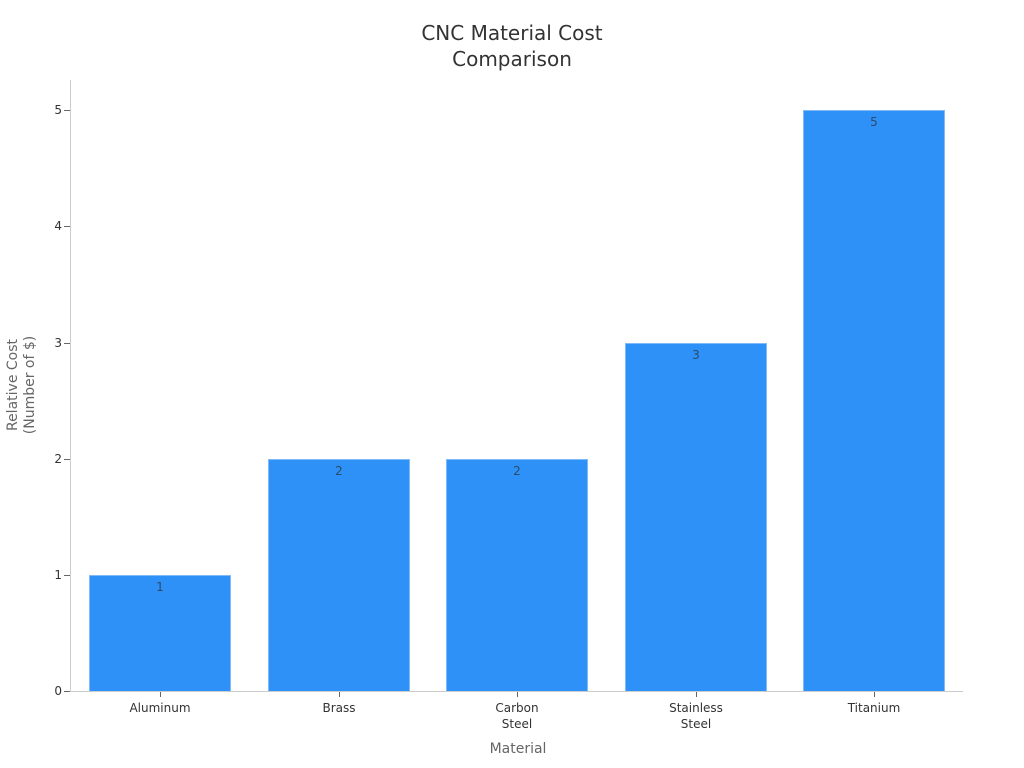  Describe the element at coordinates (339, 708) in the screenshot. I see `x-tick-label: Brass` at that location.